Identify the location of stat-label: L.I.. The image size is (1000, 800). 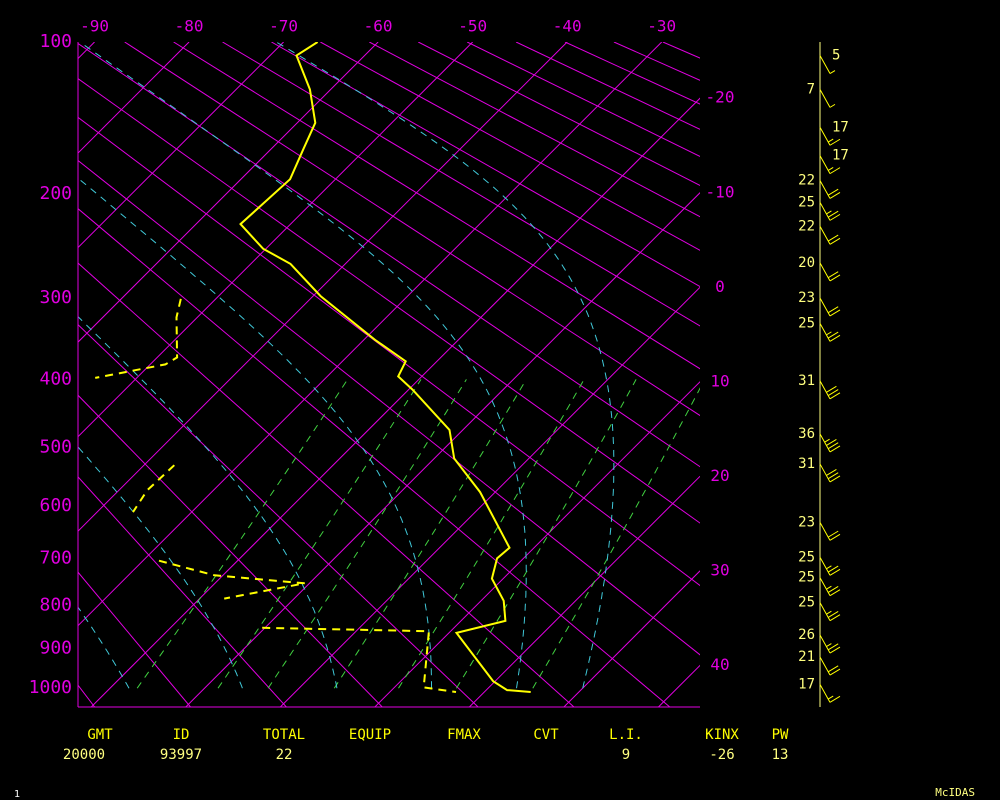
(626, 735).